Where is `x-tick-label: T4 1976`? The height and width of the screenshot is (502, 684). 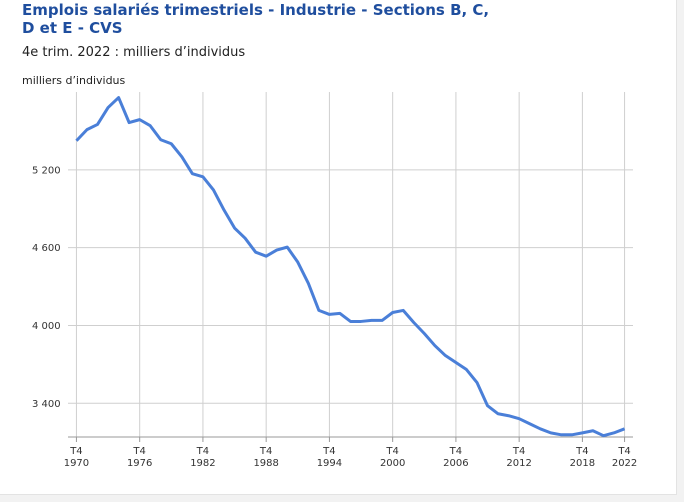
x-tick-label: T4 1976 is located at coordinates (139, 457).